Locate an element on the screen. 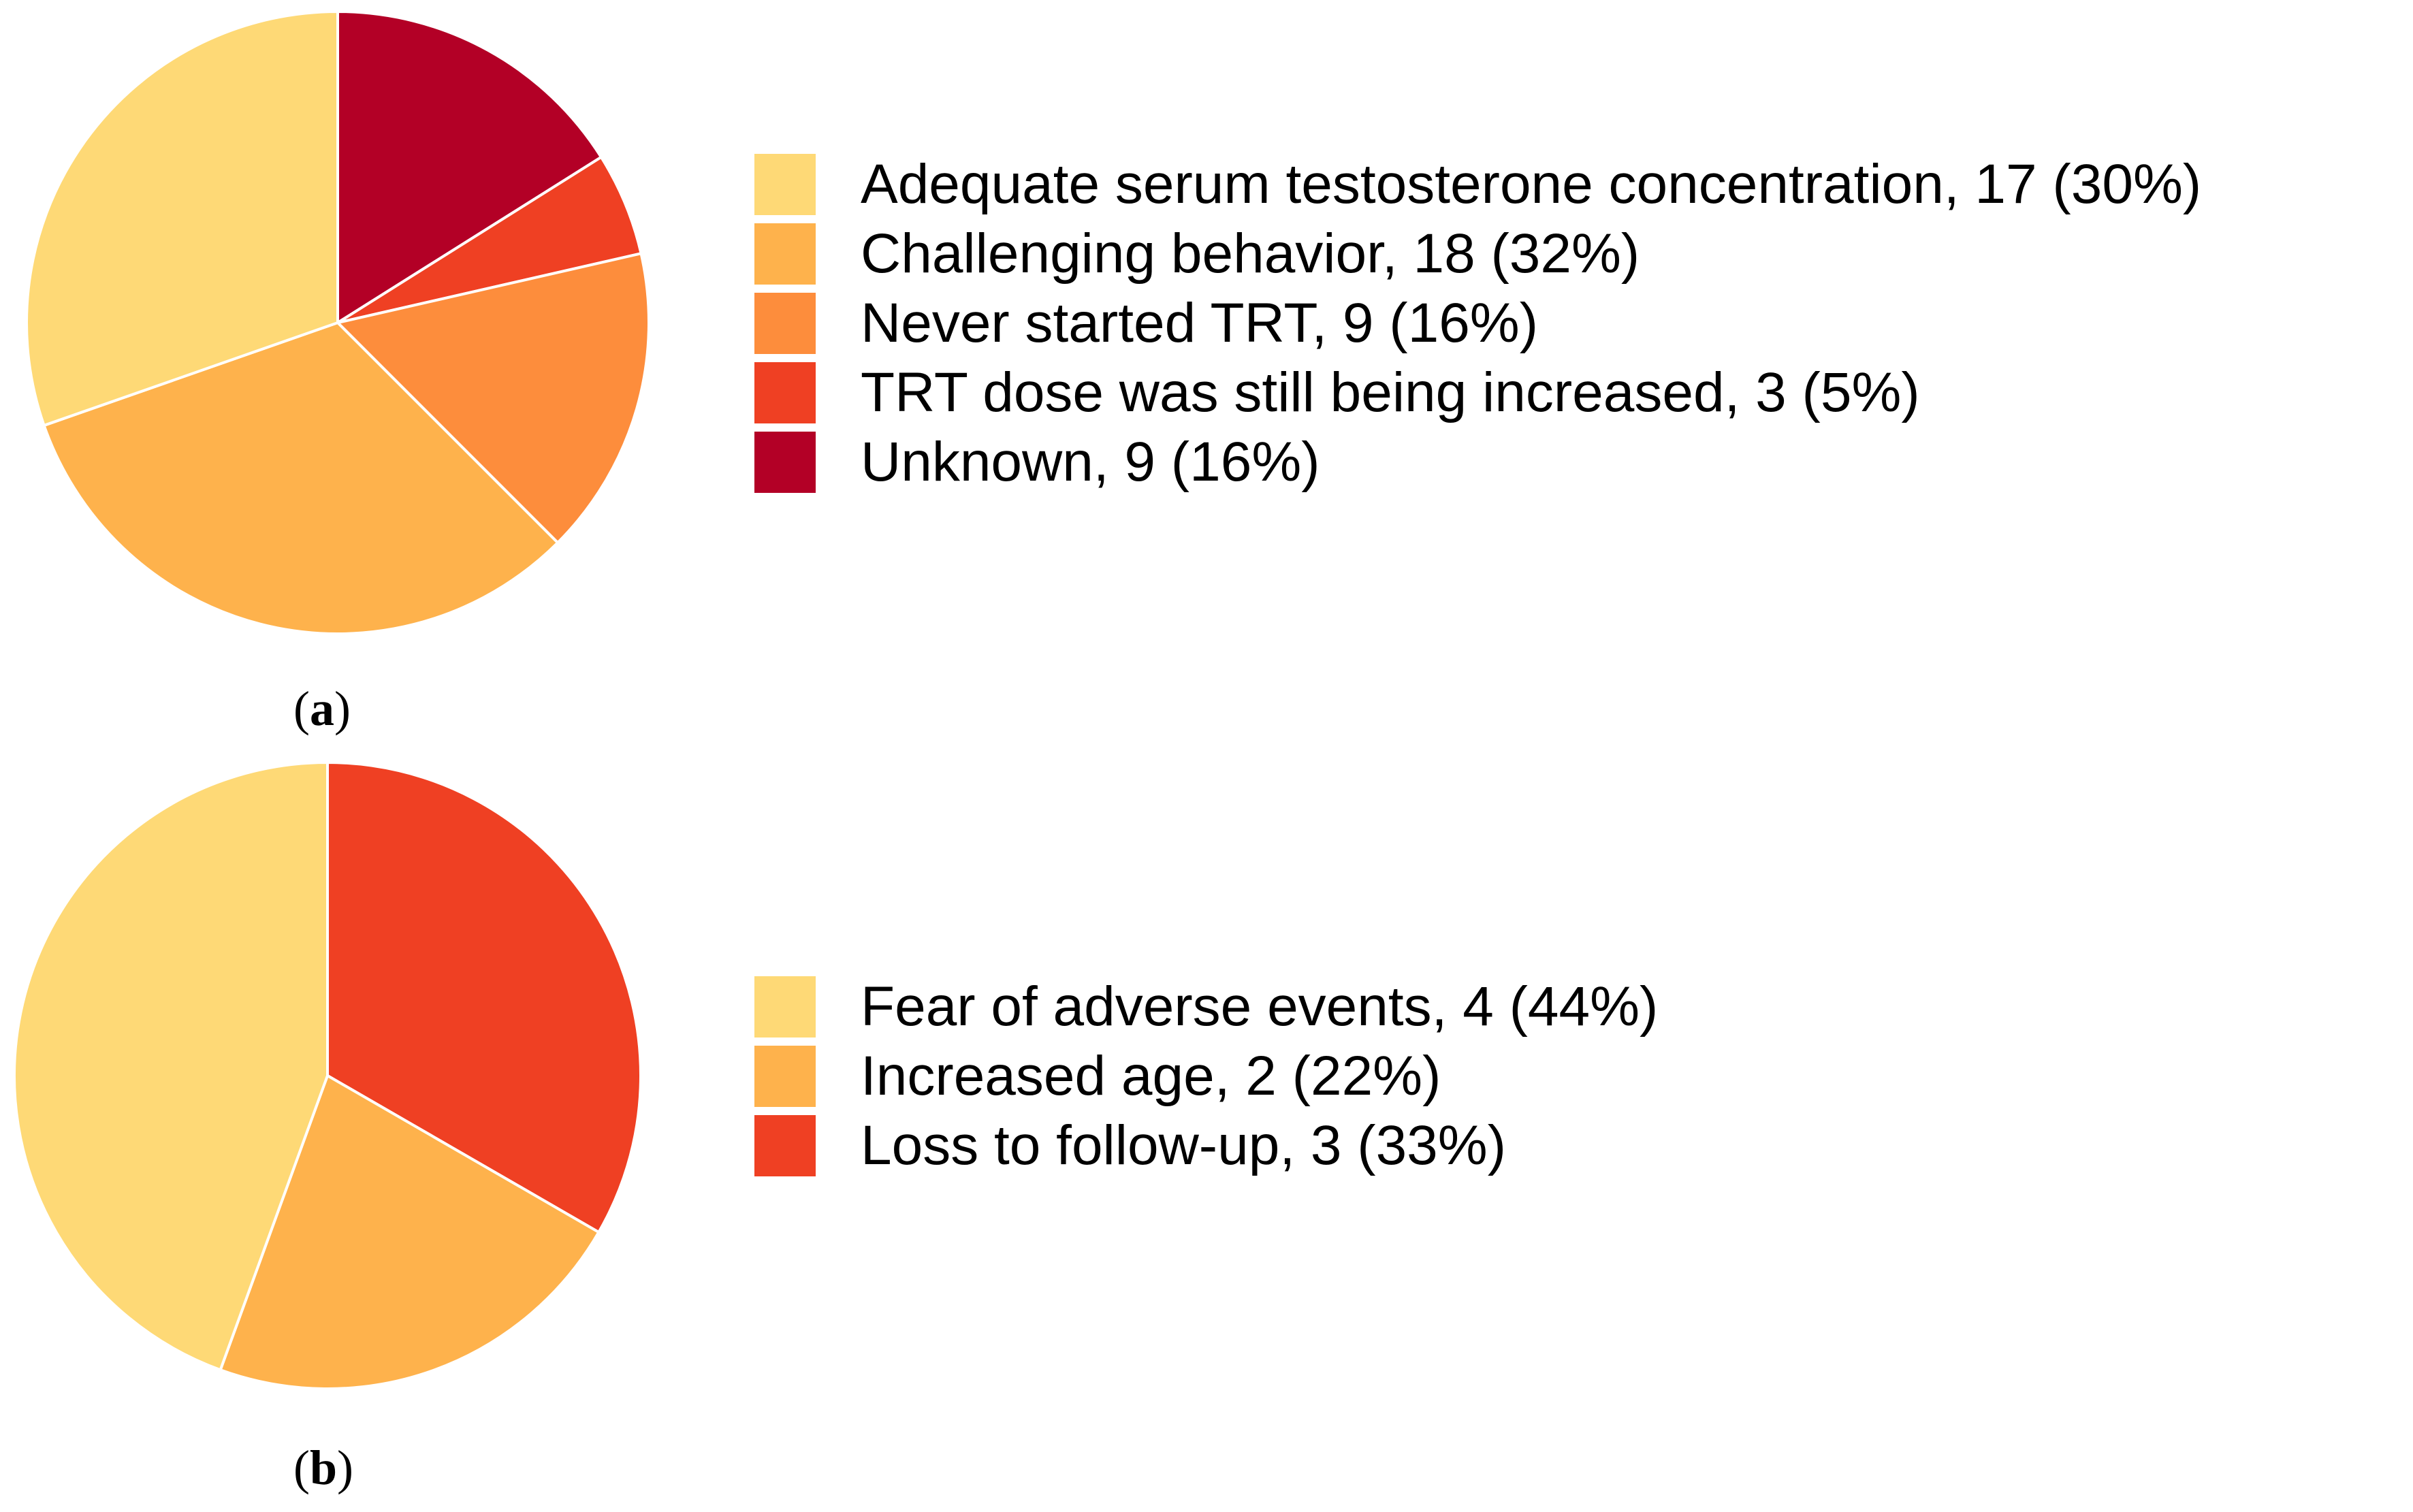 The width and height of the screenshot is (2413, 1512). pie-slice-a-unknown is located at coordinates (469, 167).